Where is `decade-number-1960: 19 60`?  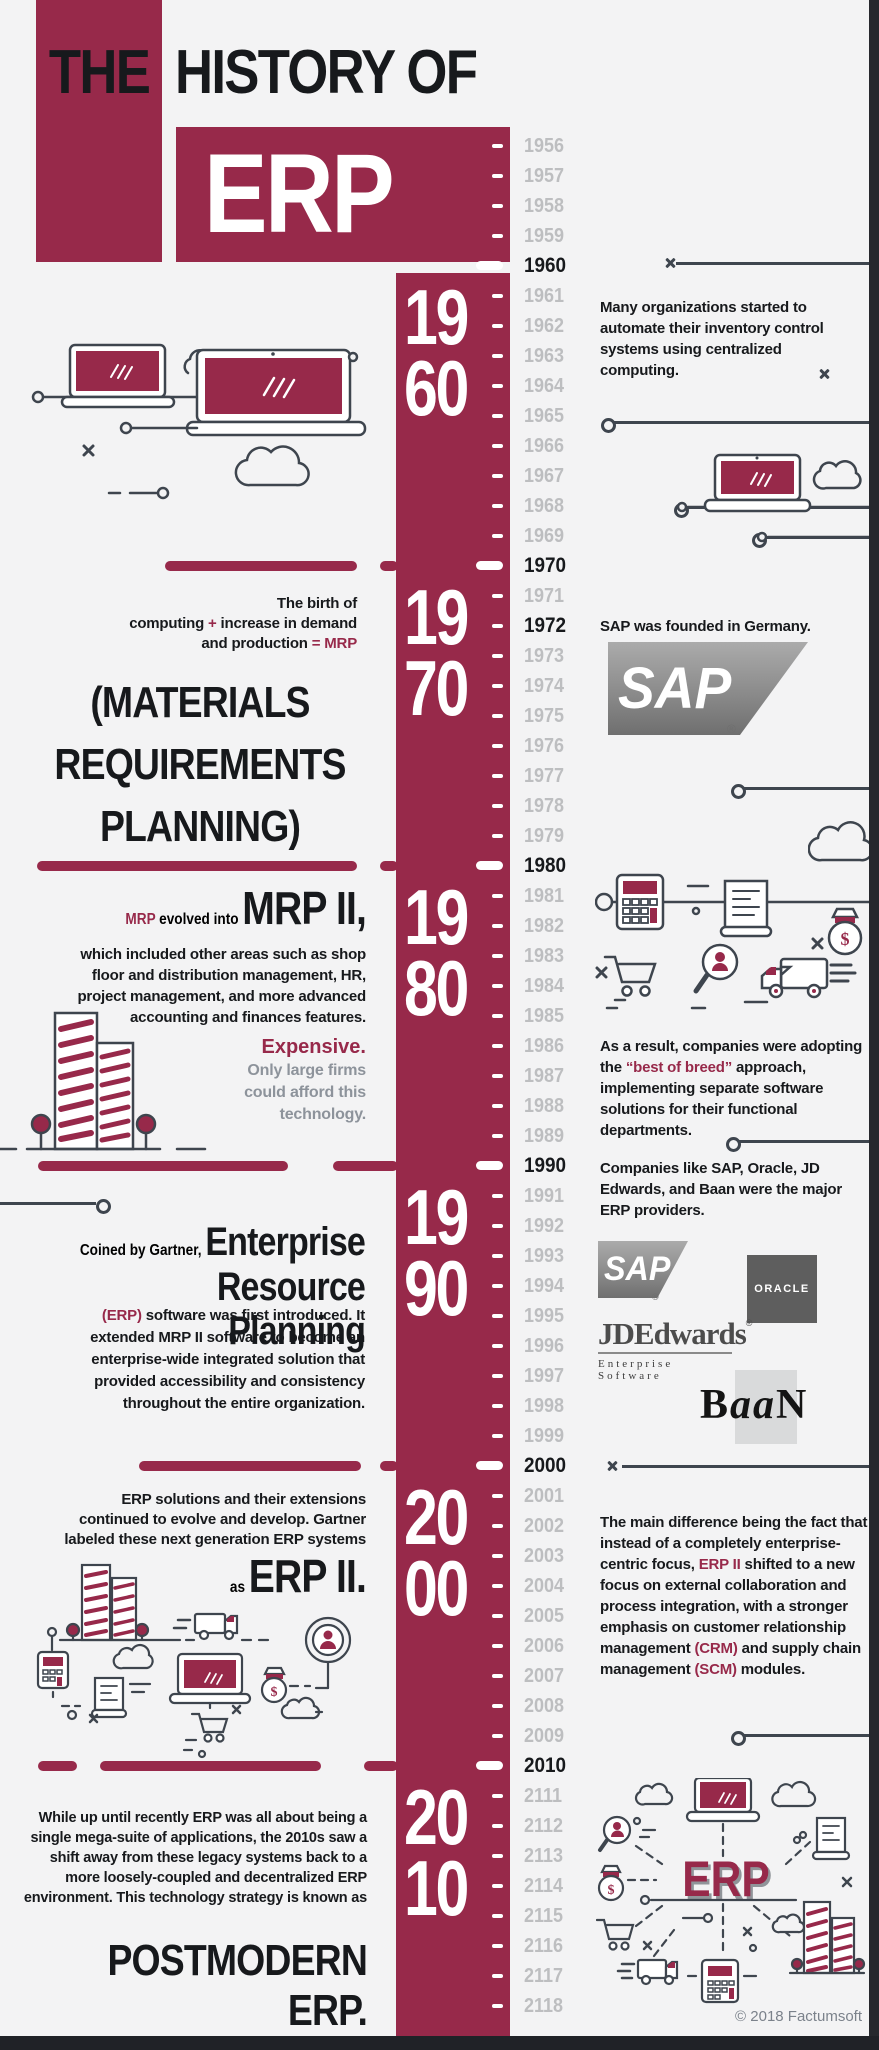 decade-number-1960: 19 60 is located at coordinates (436, 352).